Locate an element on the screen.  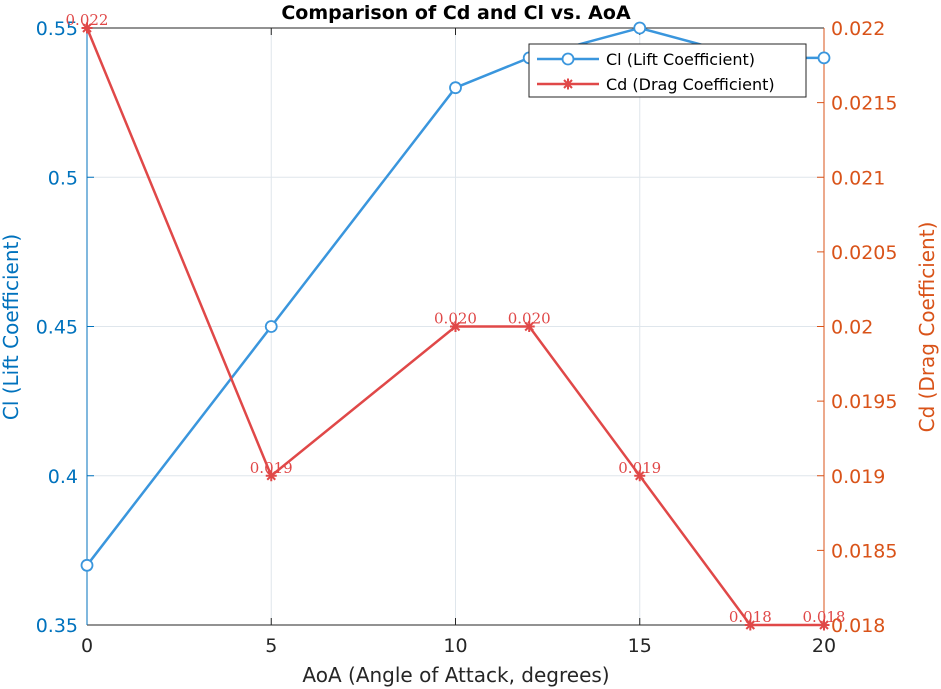
x-tick-label: 15 is located at coordinates (640, 646).